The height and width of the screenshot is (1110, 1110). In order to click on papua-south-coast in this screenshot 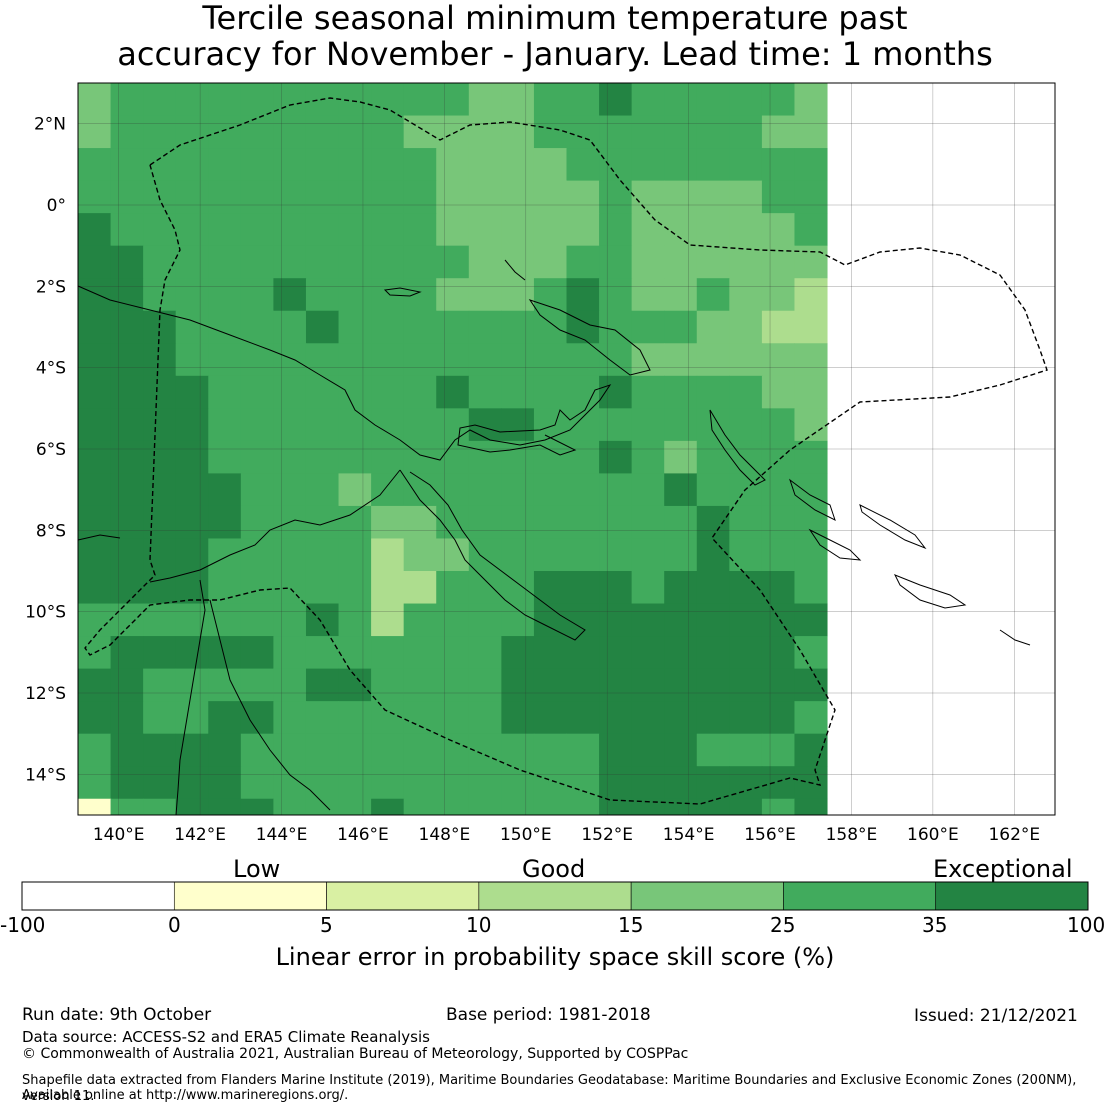, I will do `click(492, 555)`.